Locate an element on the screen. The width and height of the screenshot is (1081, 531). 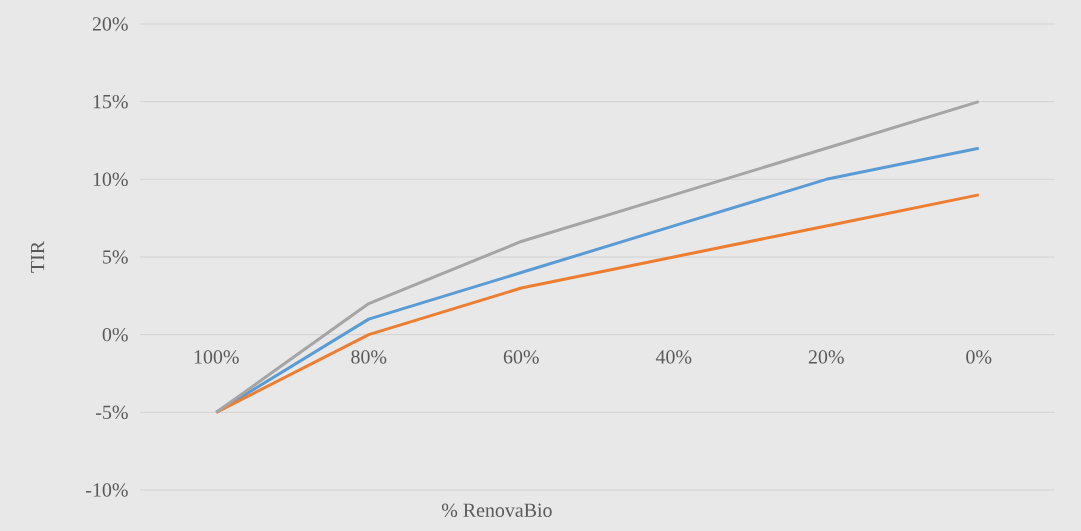
x-tick-label: 0% is located at coordinates (979, 357).